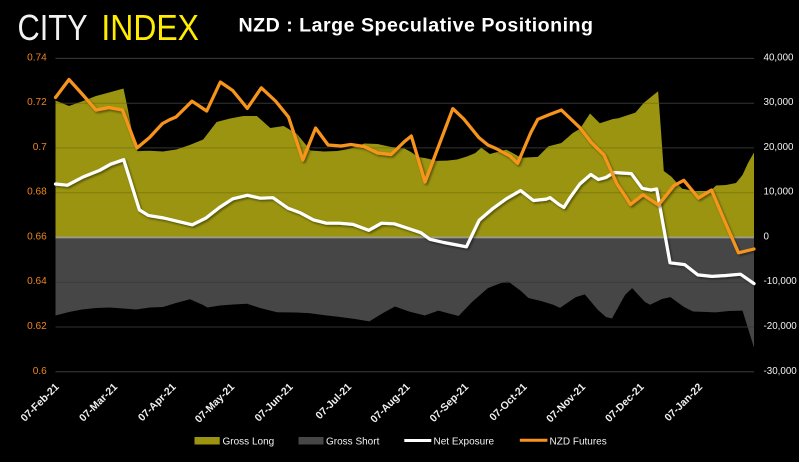 The image size is (799, 462). I want to click on svg-text: 0.72, so click(37, 102).